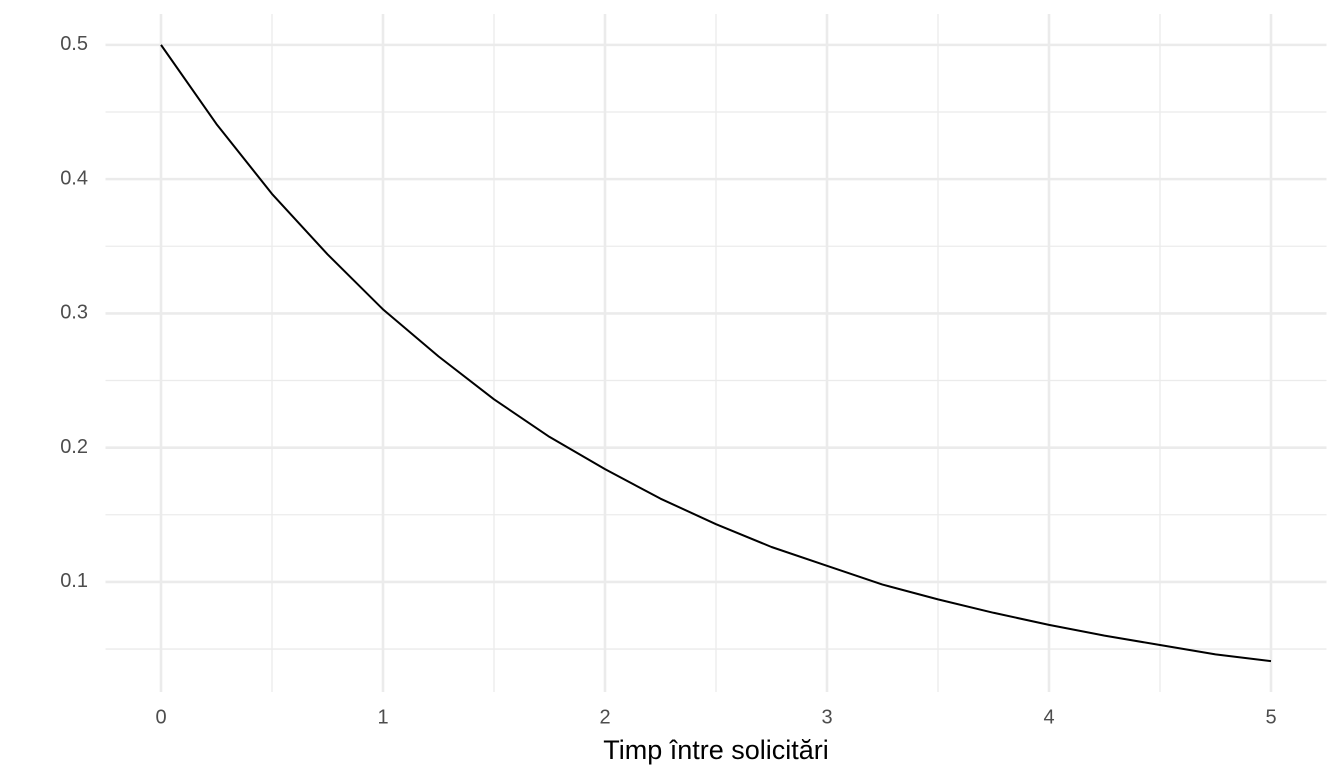  I want to click on x-tick-label: 5, so click(1270, 717).